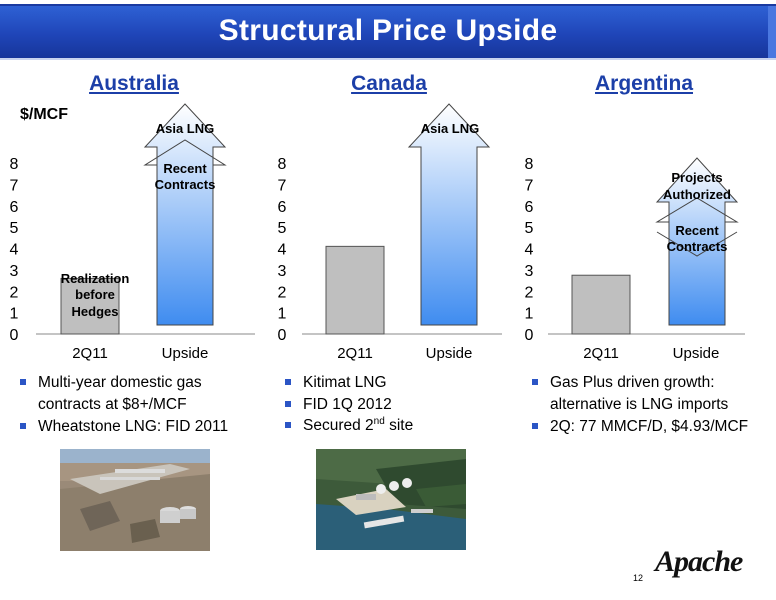 The height and width of the screenshot is (600, 776). I want to click on arrow-label-line1: Projects, so click(696, 177).